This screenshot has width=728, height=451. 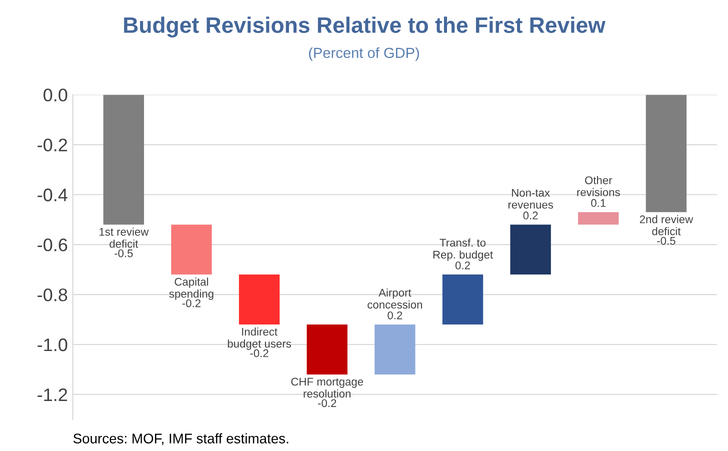 What do you see at coordinates (53, 195) in the screenshot?
I see `y-tick-label: -0.4` at bounding box center [53, 195].